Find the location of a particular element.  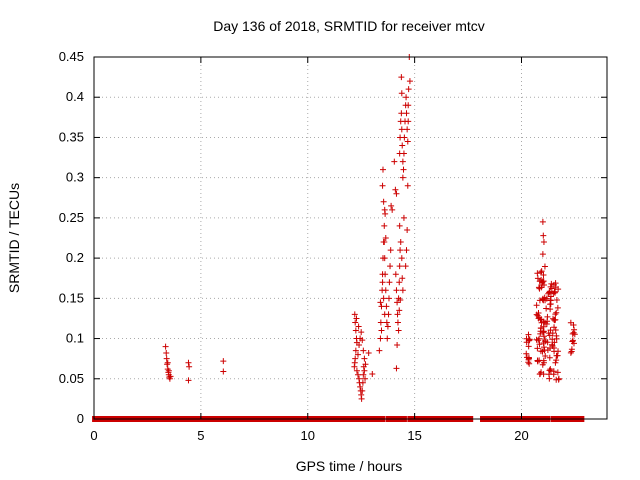

x-tick-label: 20 is located at coordinates (521, 435).